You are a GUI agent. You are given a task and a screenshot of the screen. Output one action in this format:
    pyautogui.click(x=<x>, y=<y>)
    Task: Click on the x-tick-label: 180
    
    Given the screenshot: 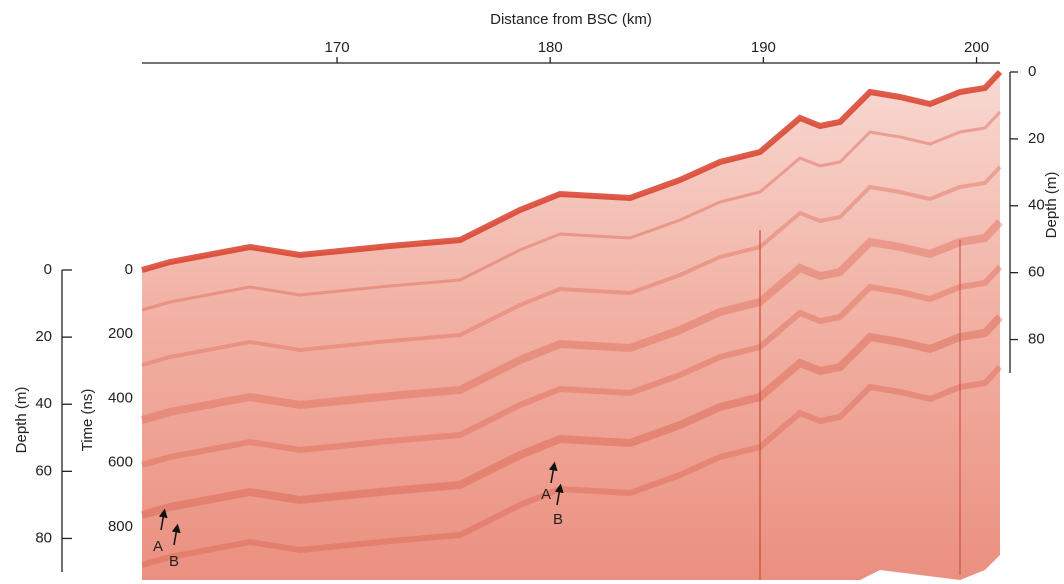 What is the action you would take?
    pyautogui.click(x=550, y=47)
    